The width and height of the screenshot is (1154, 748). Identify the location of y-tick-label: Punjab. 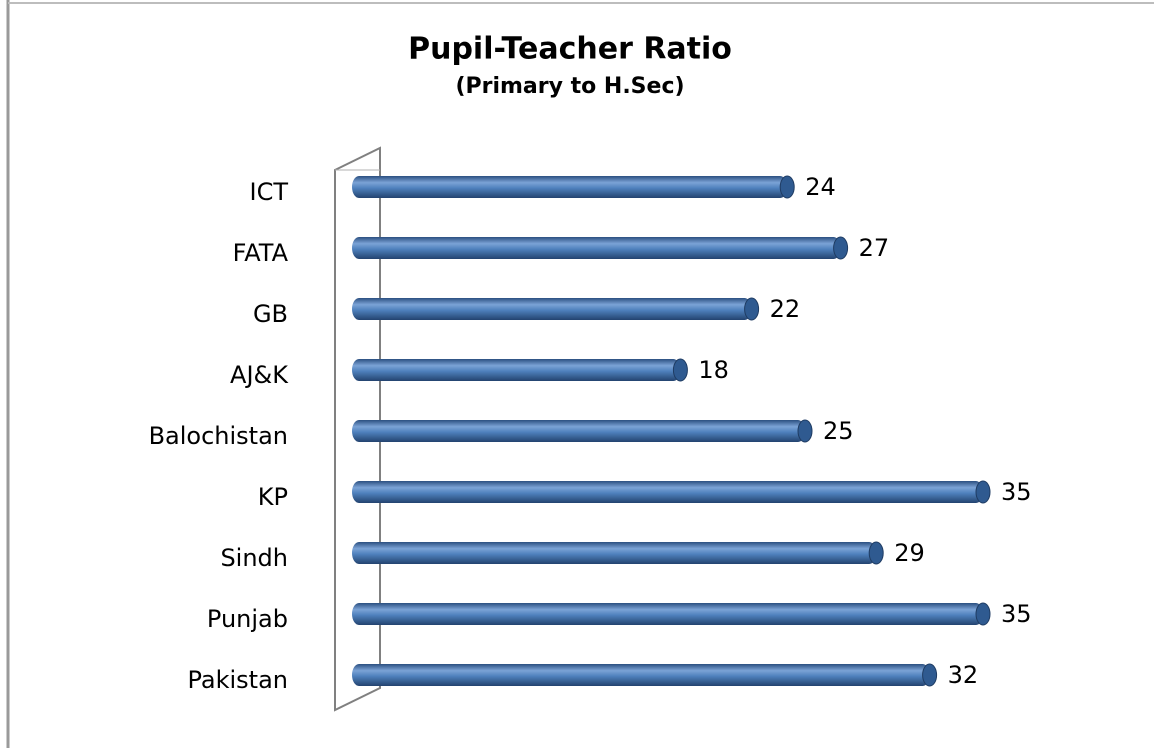
(247, 619).